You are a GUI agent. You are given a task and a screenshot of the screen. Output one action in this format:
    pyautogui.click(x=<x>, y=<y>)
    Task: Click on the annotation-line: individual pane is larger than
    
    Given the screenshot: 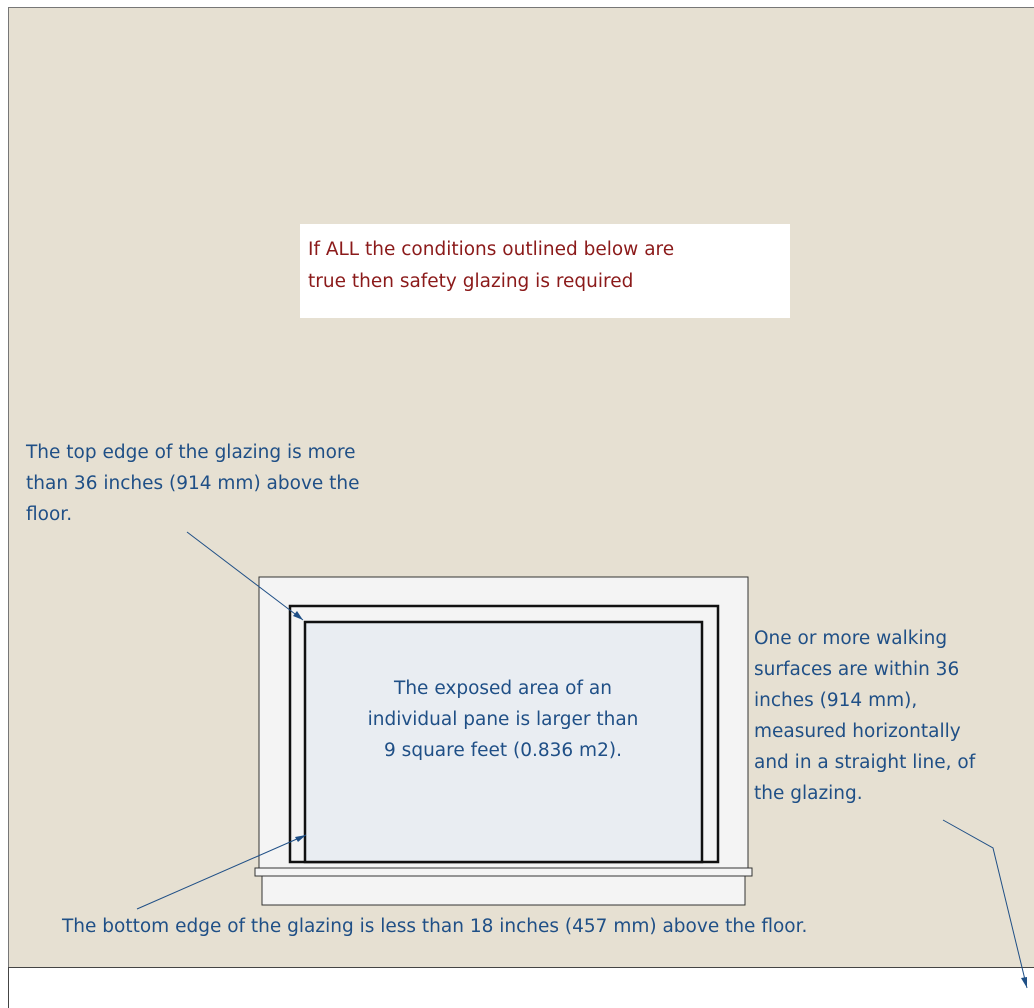 What is the action you would take?
    pyautogui.click(x=503, y=719)
    